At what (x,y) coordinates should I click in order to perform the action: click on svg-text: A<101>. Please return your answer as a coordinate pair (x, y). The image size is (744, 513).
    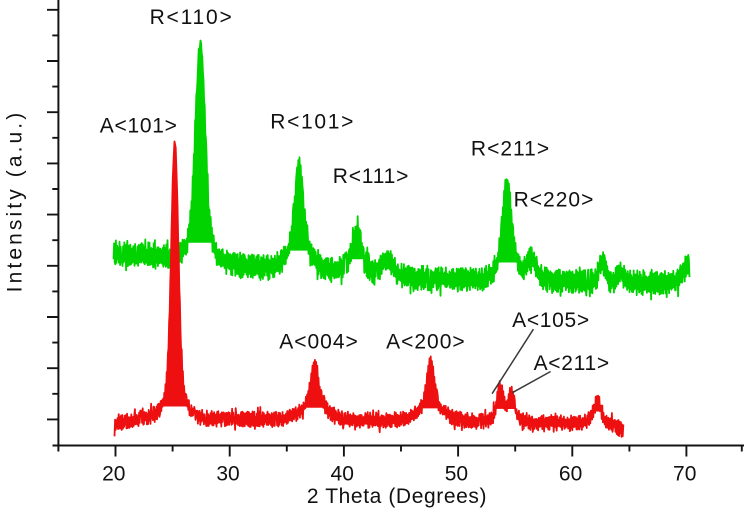
    Looking at the image, I should click on (139, 125).